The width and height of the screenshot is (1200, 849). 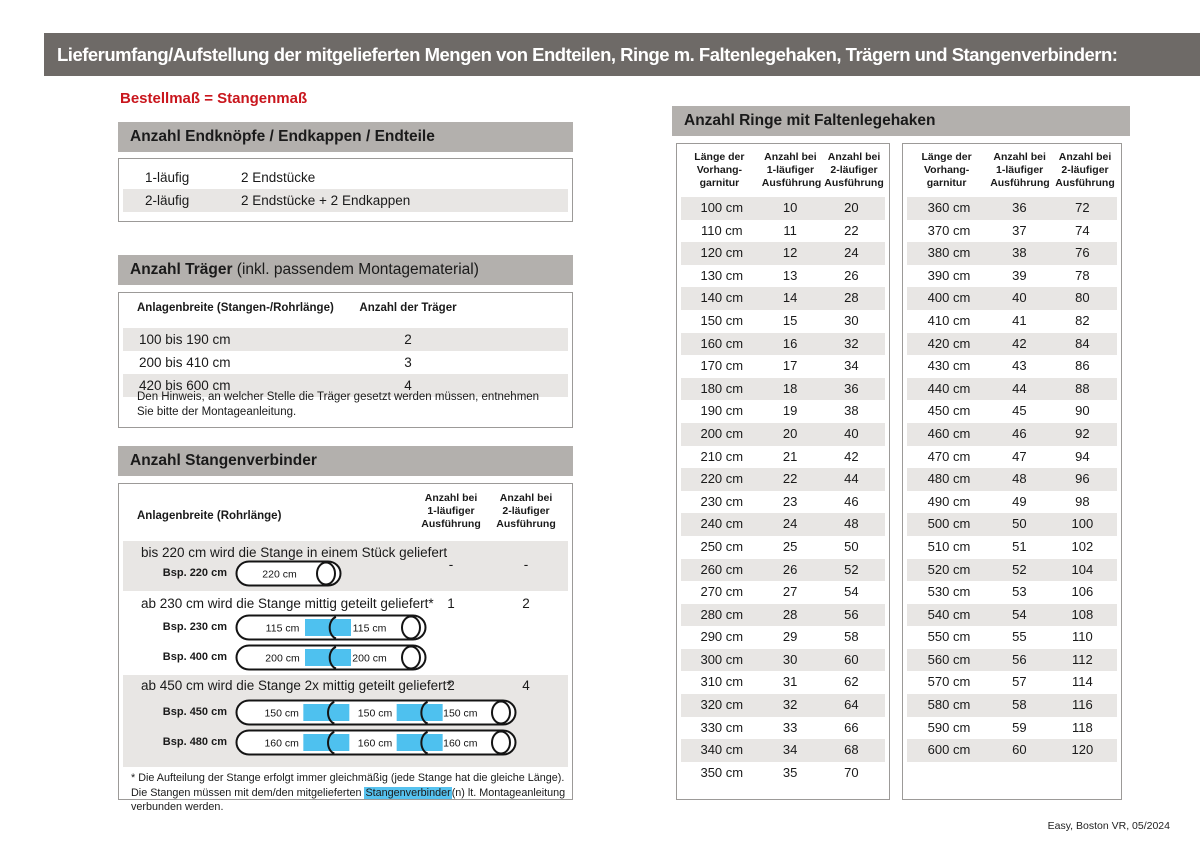 What do you see at coordinates (851, 298) in the screenshot?
I see `cell-2-laeufig: 28` at bounding box center [851, 298].